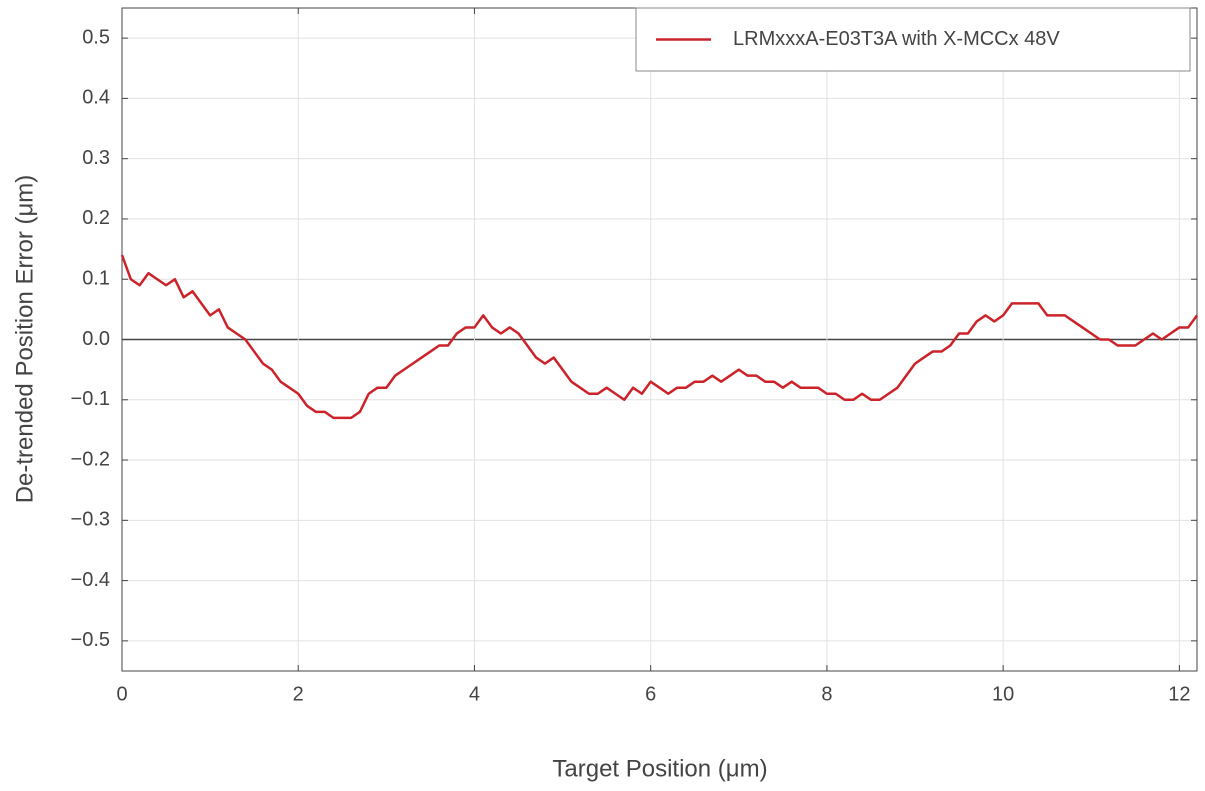 The image size is (1205, 791). What do you see at coordinates (96, 37) in the screenshot?
I see `y-tick-label: 0.5` at bounding box center [96, 37].